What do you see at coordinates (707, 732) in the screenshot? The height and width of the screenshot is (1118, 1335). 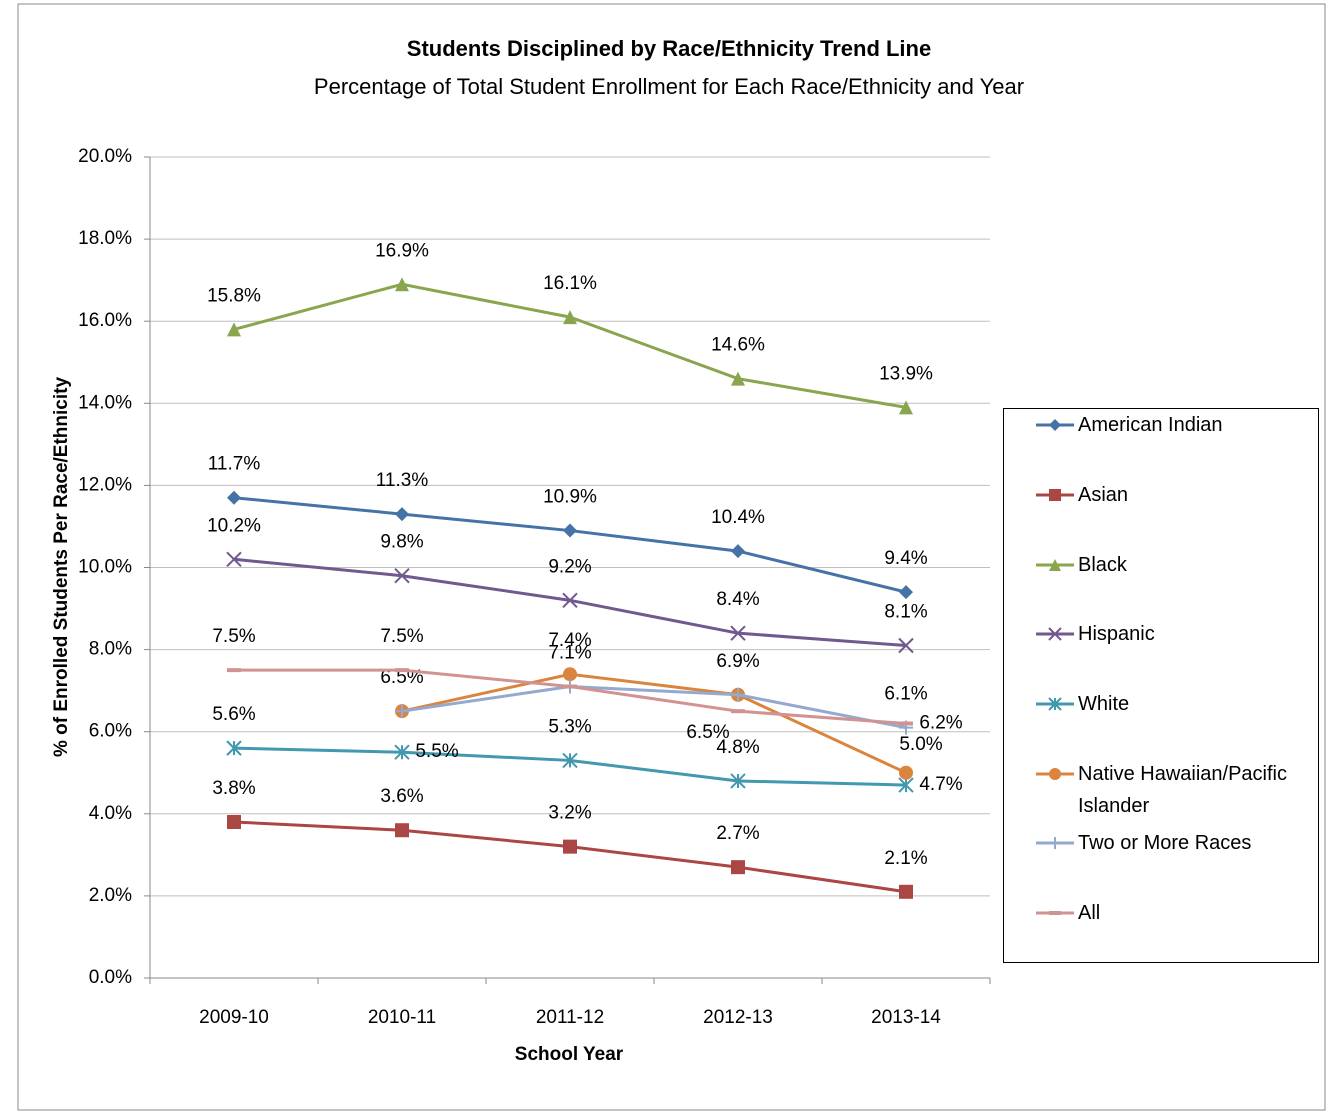 I see `data-label: 6.5%` at bounding box center [707, 732].